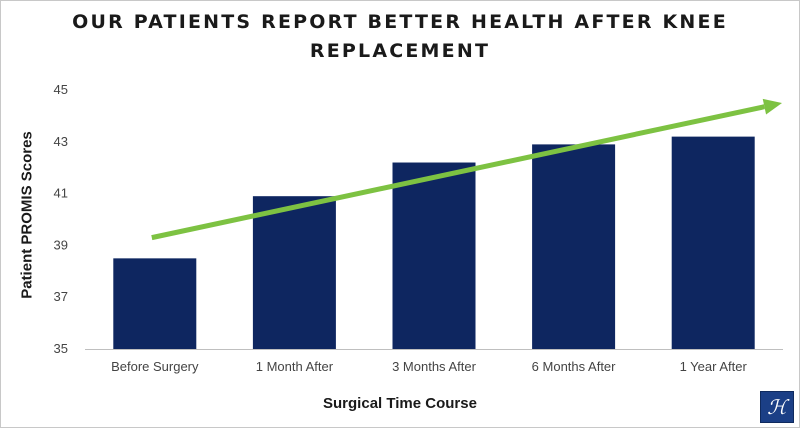 The image size is (800, 428). What do you see at coordinates (61, 193) in the screenshot?
I see `y-tick-label: 41` at bounding box center [61, 193].